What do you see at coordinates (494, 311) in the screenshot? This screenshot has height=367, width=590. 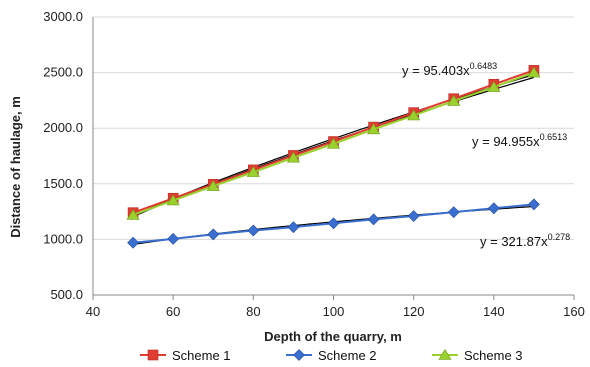 I see `x-tick-label-5: 140` at bounding box center [494, 311].